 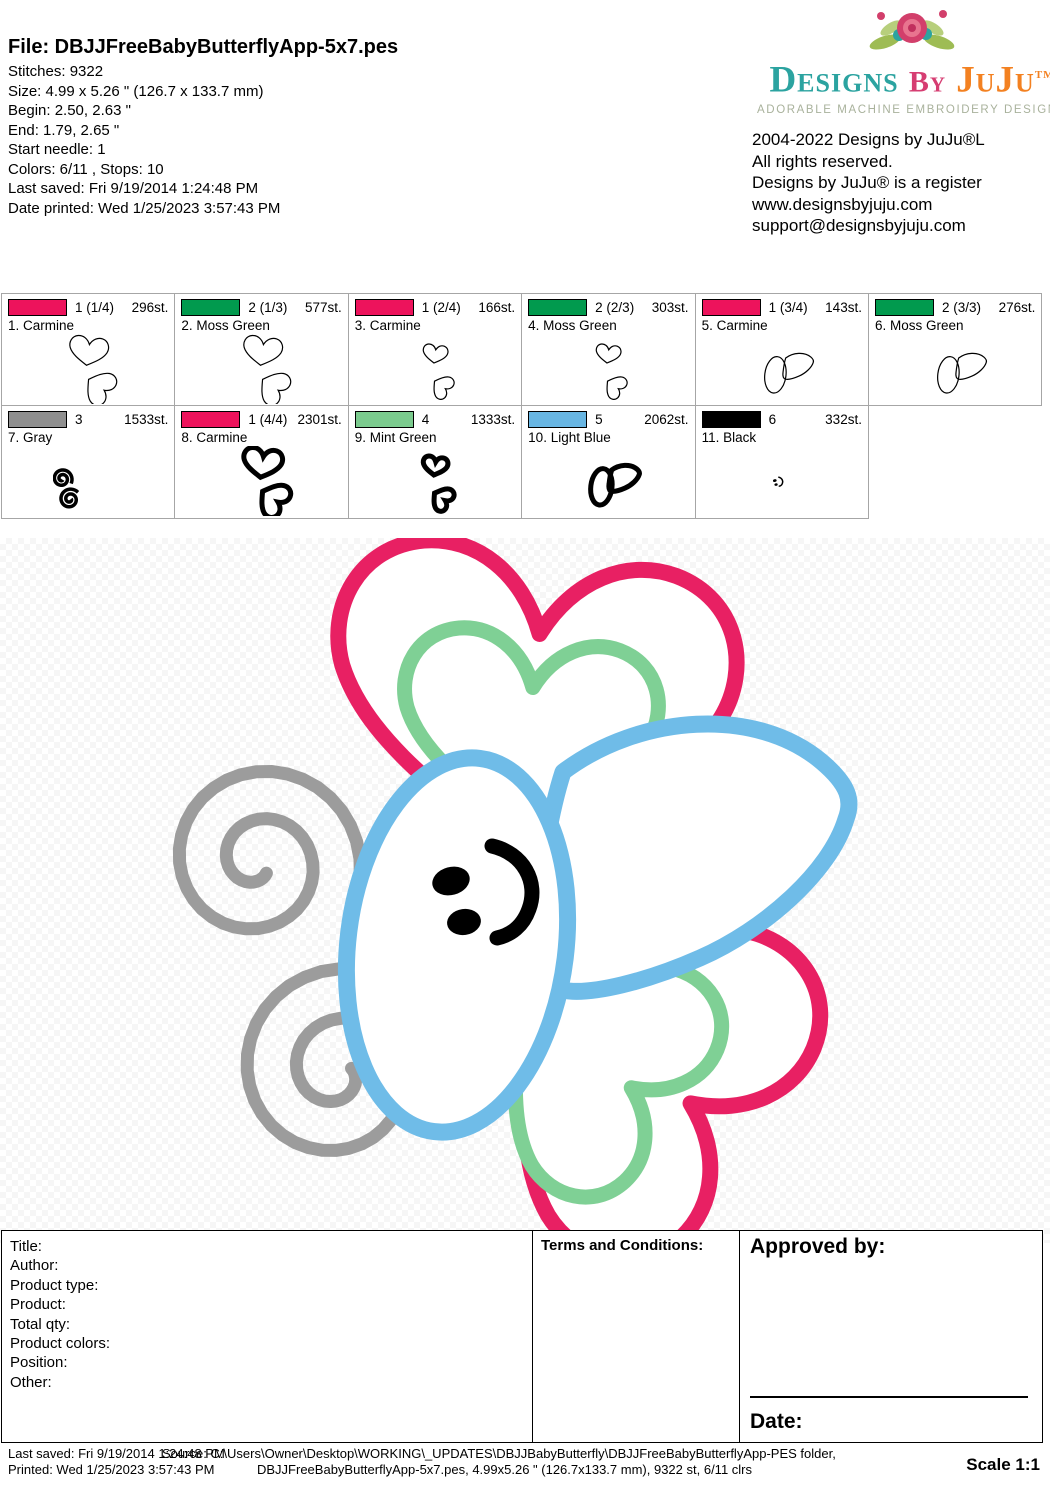 I want to click on date-printed-line: Date printed: Wed 1/25/2023 3:57:43 PM, so click(x=144, y=208).